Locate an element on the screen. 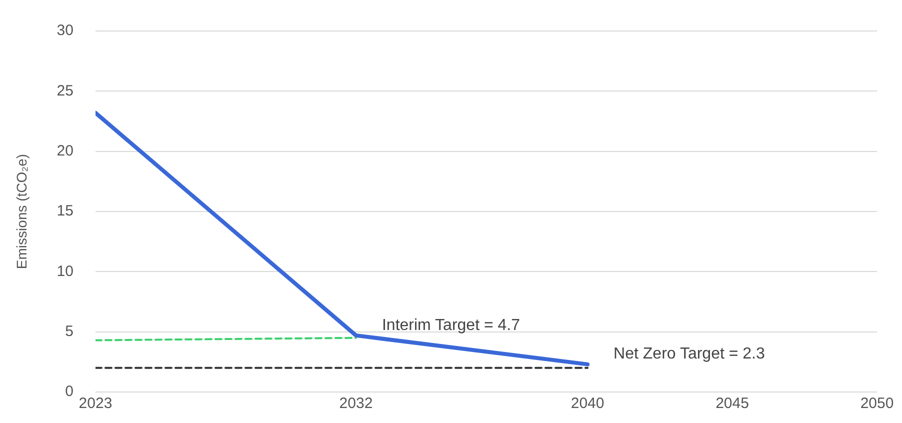  annotation: Net Zero Target = 2.3 is located at coordinates (689, 354).